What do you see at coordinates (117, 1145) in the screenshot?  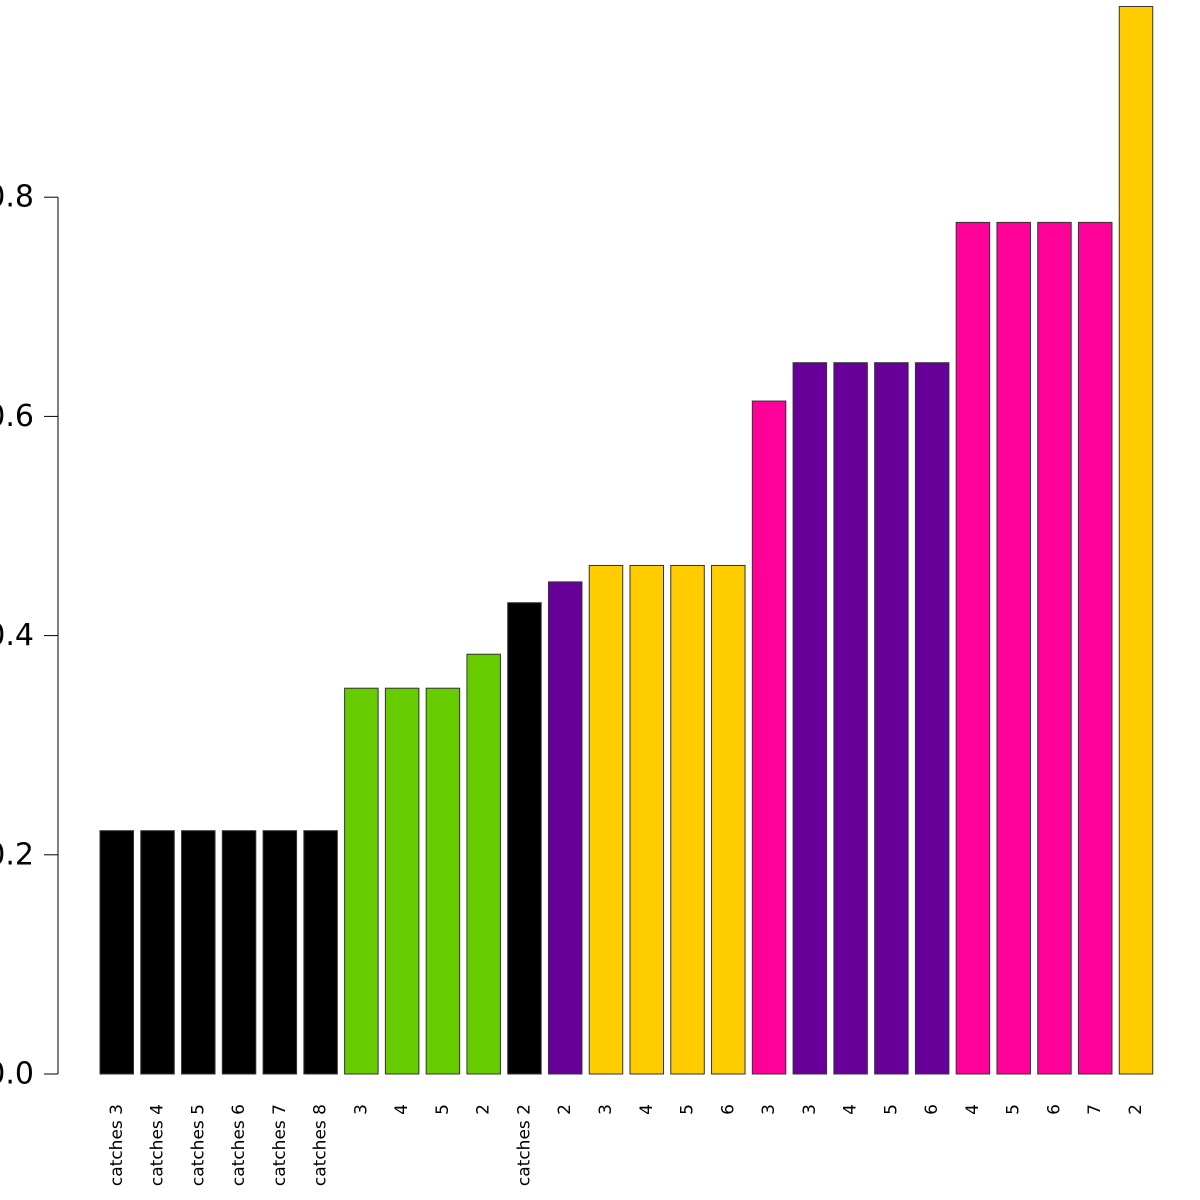 I see `x-tick-label: catches 3` at bounding box center [117, 1145].